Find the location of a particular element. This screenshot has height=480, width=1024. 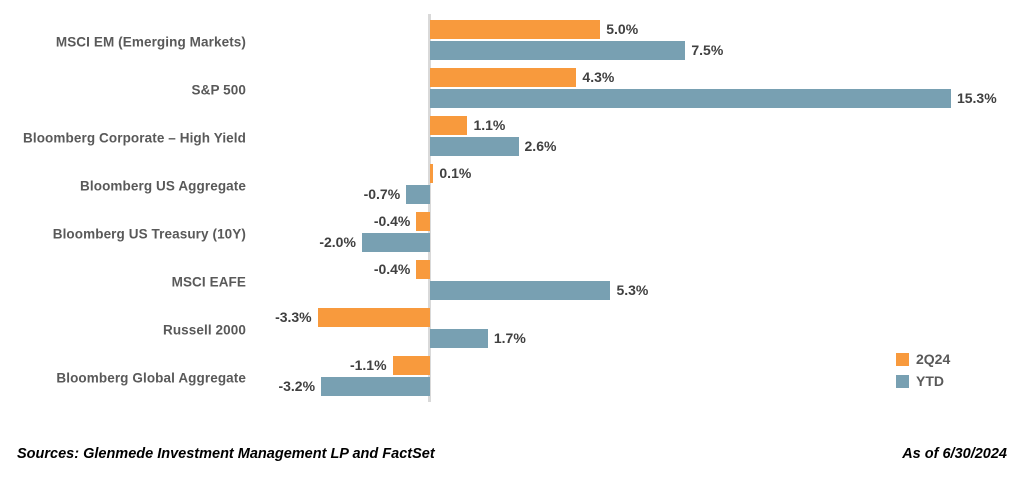

chart-row: MSCI EM (Emerging Markets) 5.0% 7.5% is located at coordinates (512, 42).